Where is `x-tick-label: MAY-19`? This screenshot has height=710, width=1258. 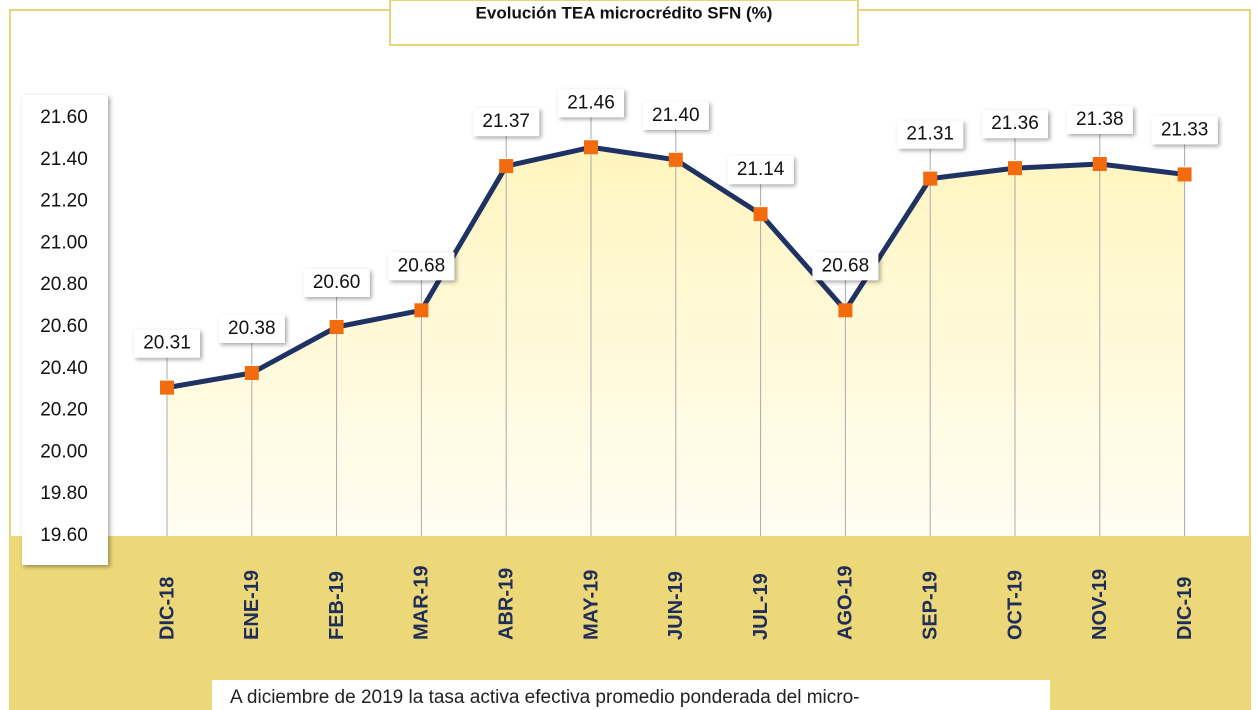
x-tick-label: MAY-19 is located at coordinates (591, 605).